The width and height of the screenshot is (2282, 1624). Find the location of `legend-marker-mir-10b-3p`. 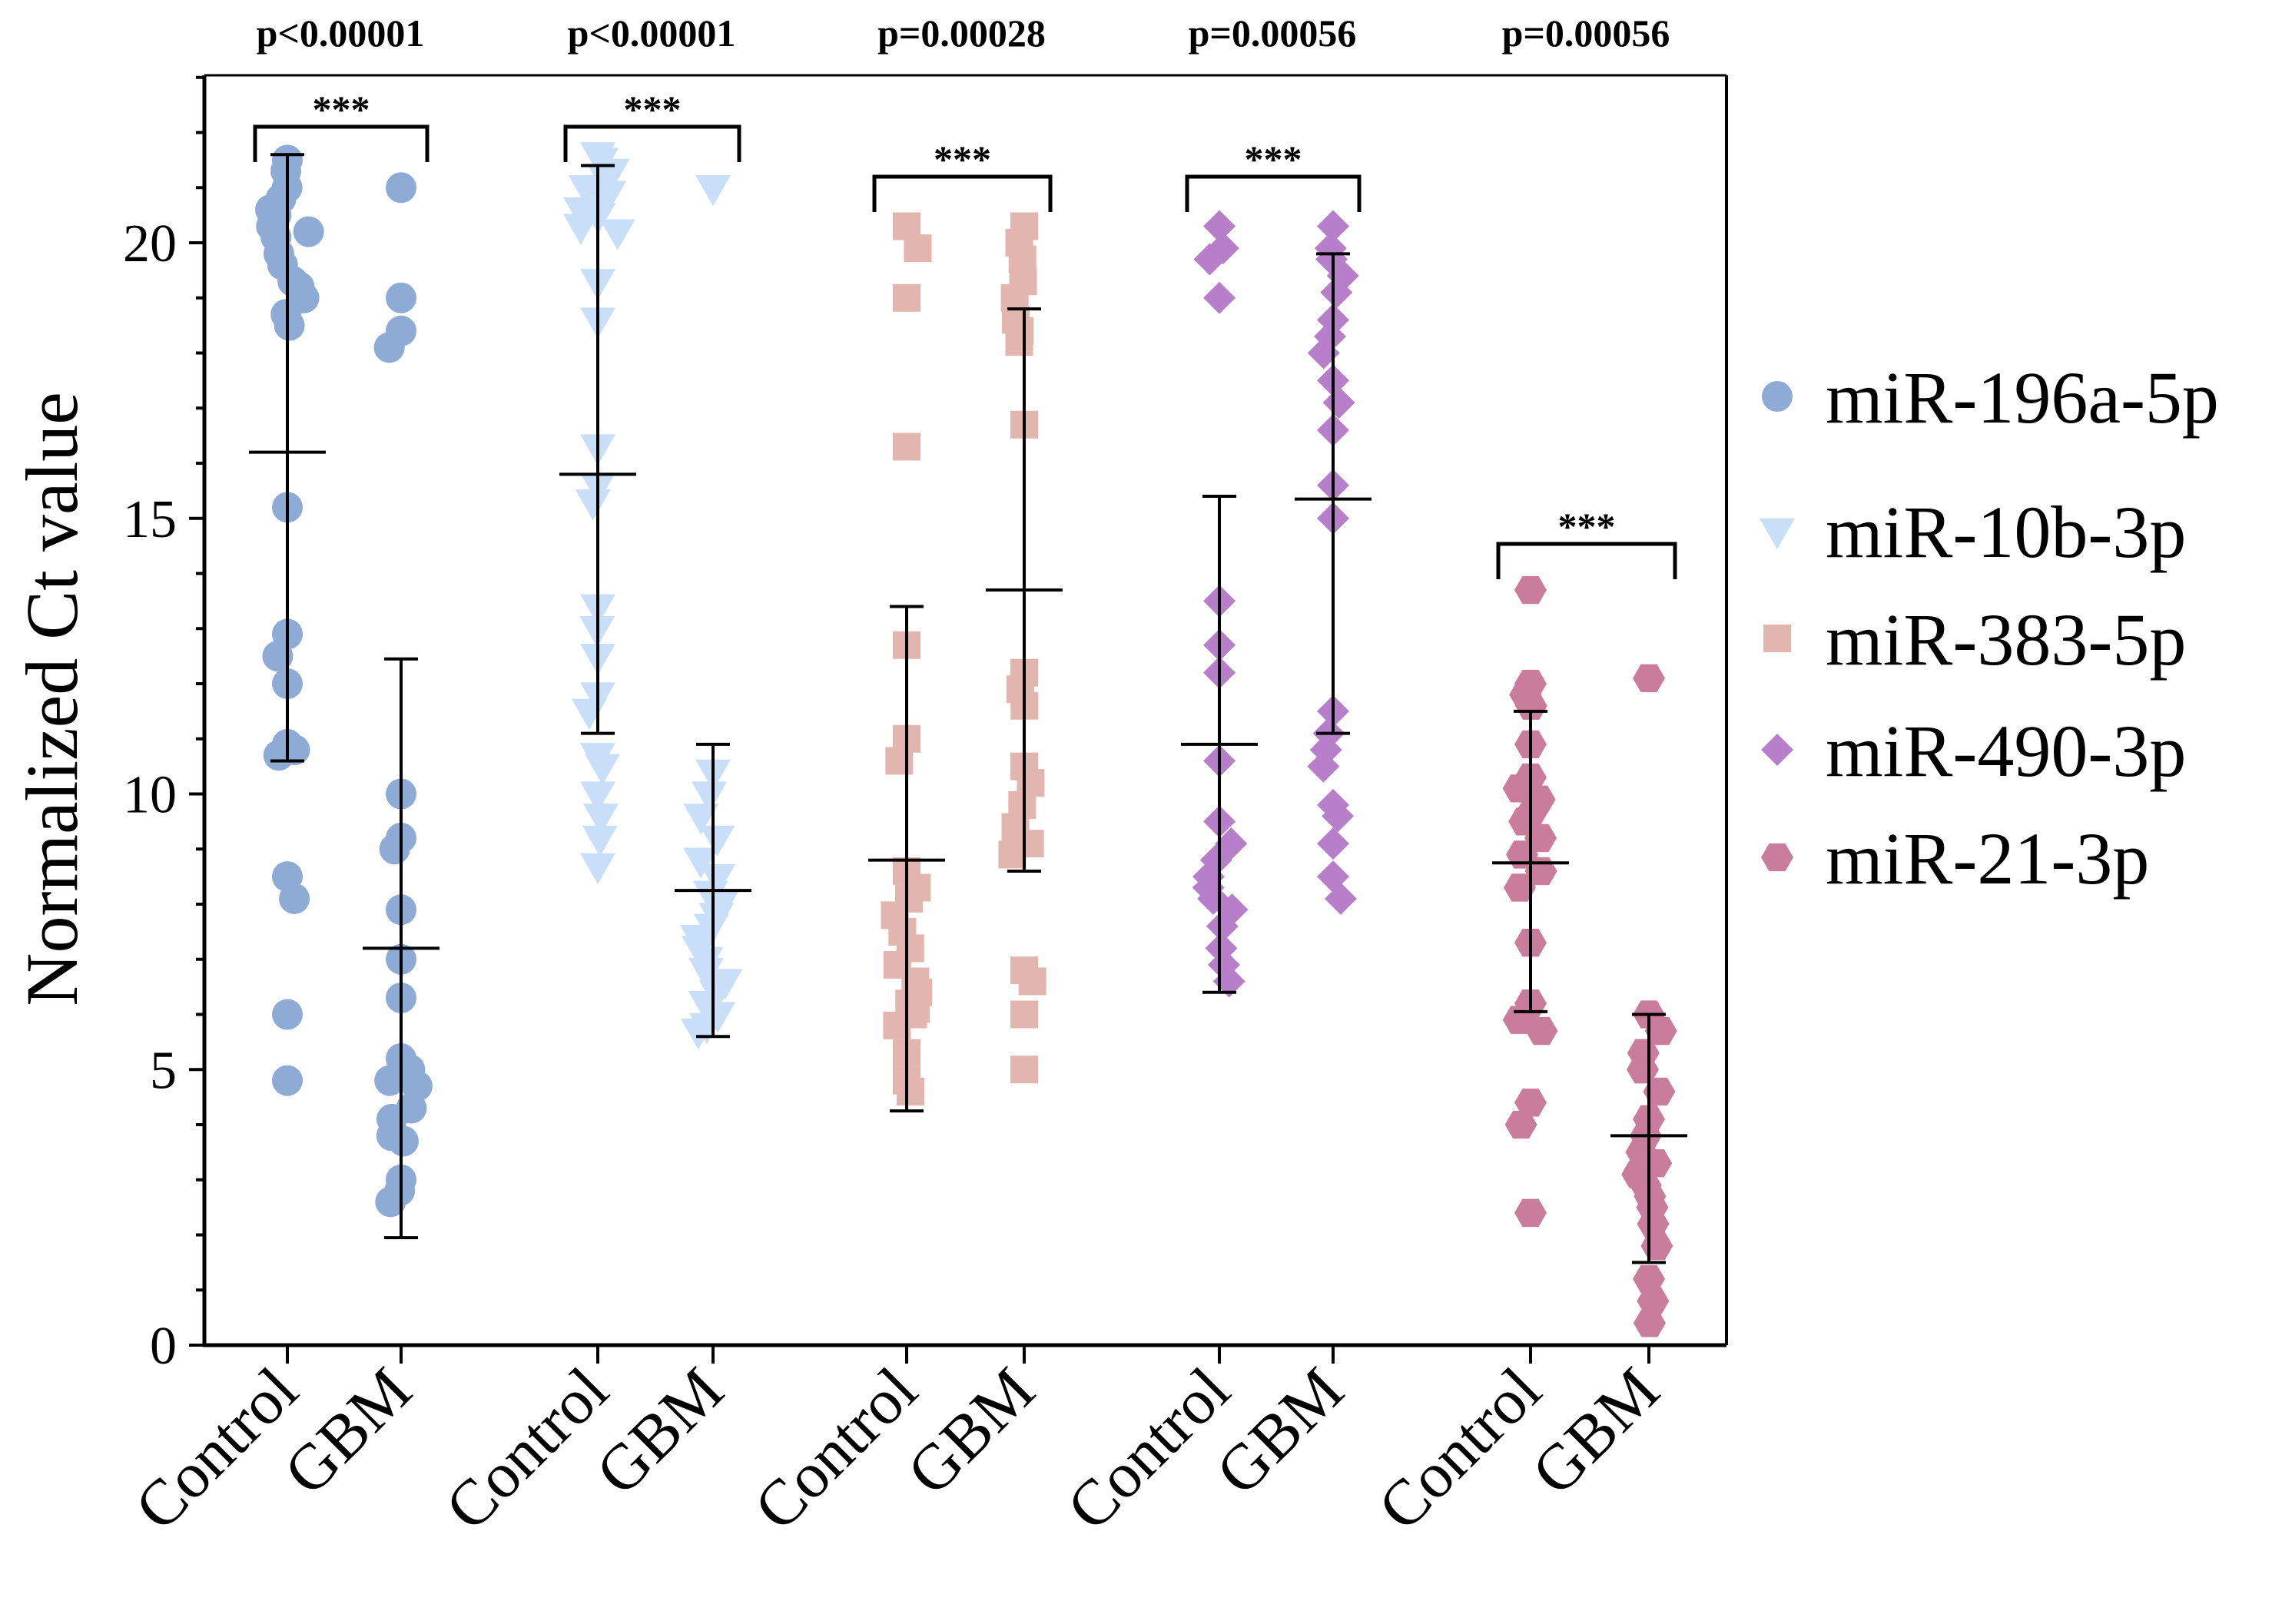

legend-marker-mir-10b-3p is located at coordinates (1777, 534).